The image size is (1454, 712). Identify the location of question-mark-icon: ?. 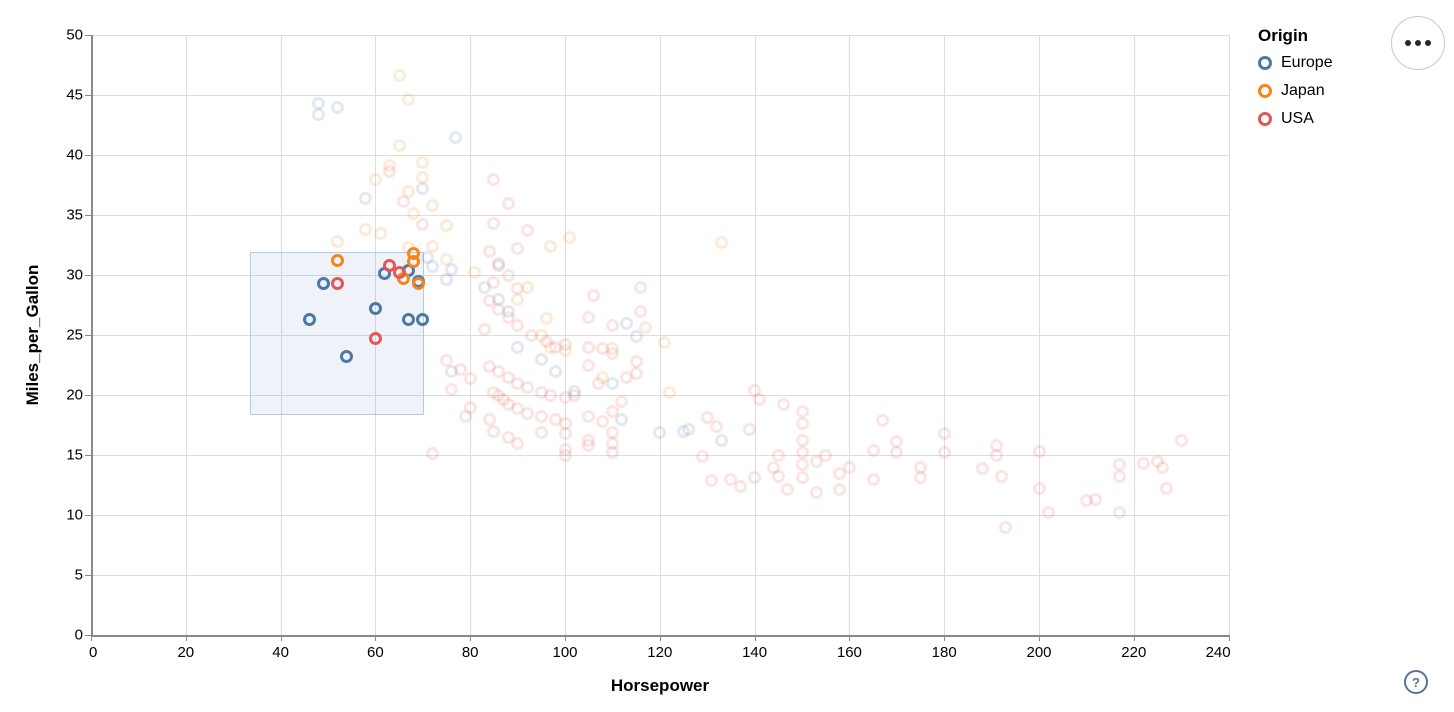
(1416, 682).